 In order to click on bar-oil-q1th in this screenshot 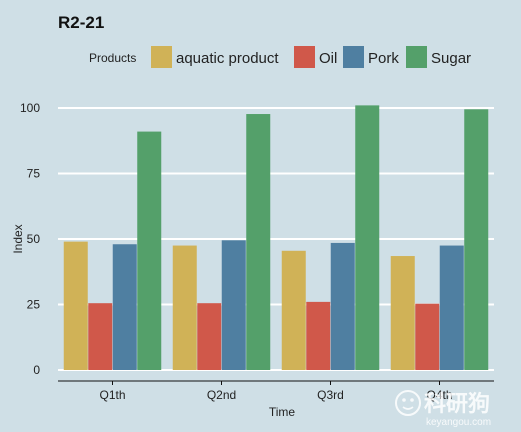, I will do `click(100, 336)`.